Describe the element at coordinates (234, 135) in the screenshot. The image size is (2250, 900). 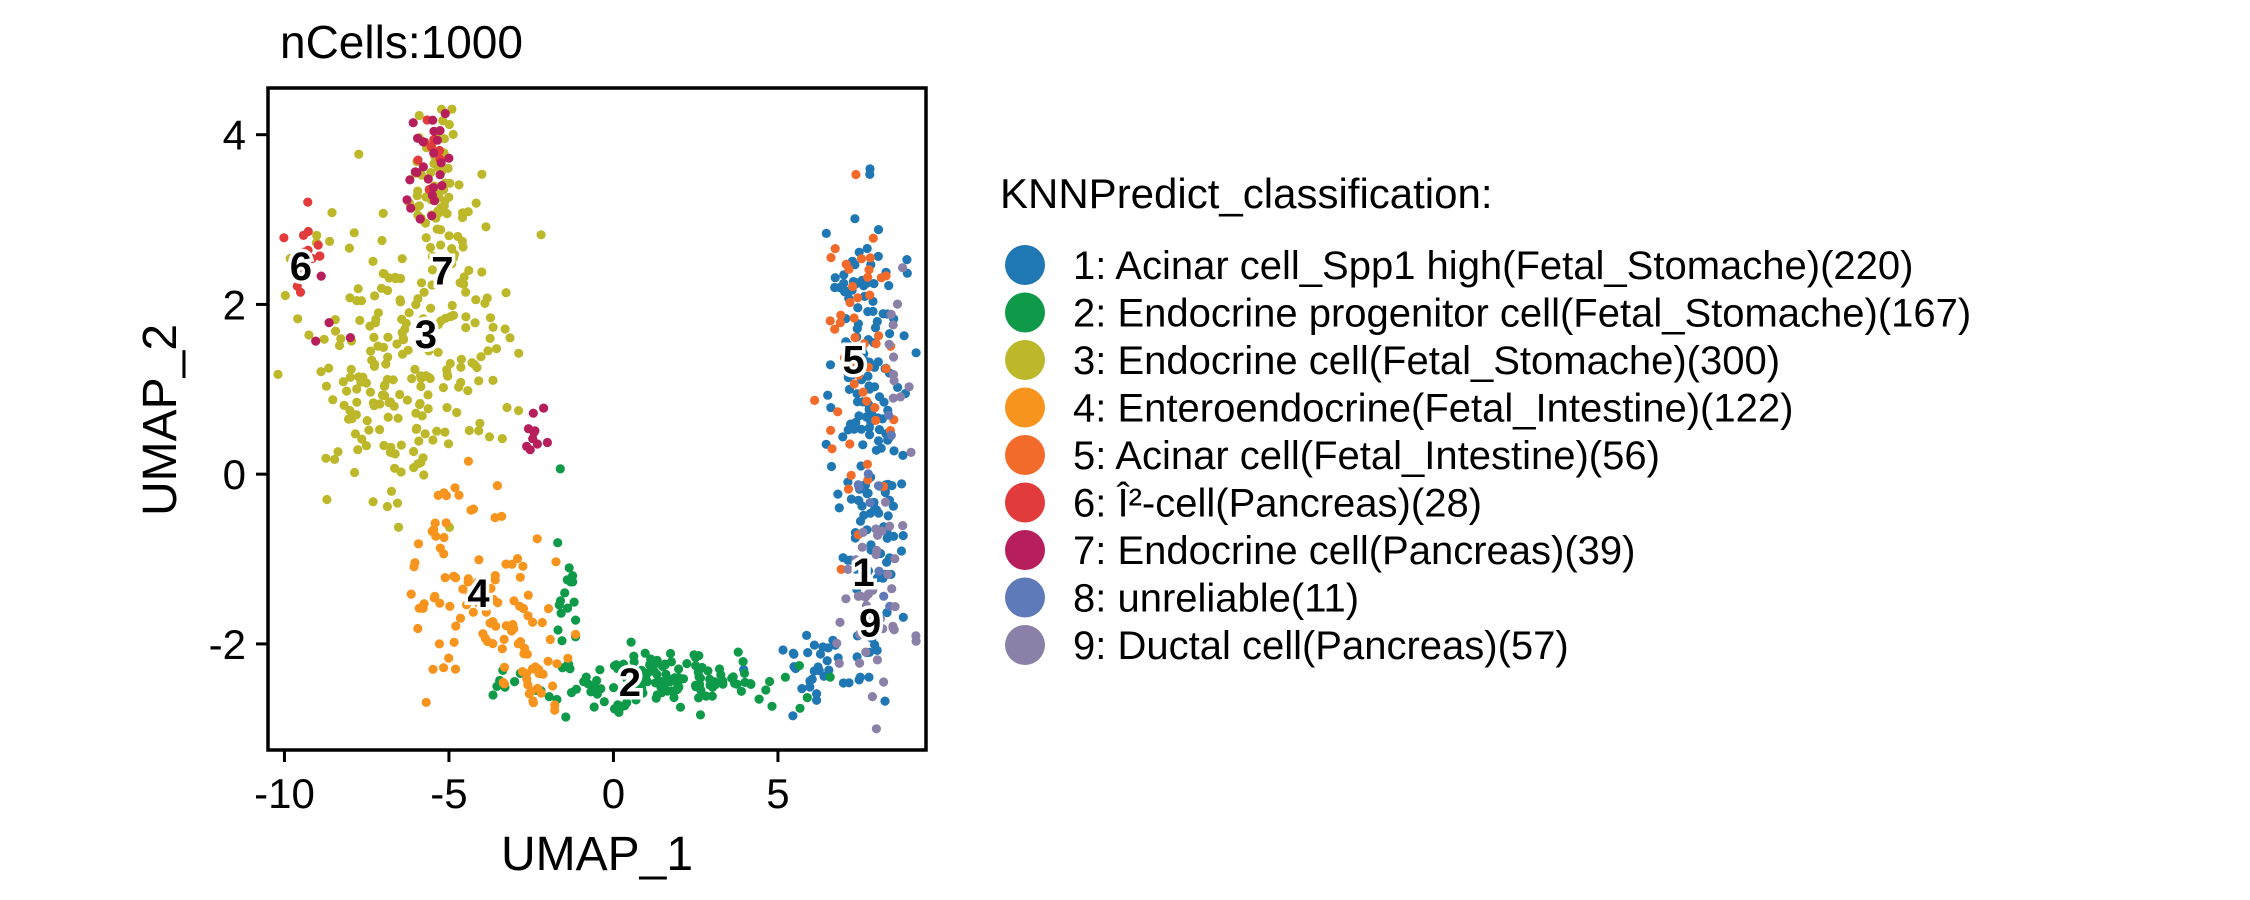
I see `y-tick-label: 4` at that location.